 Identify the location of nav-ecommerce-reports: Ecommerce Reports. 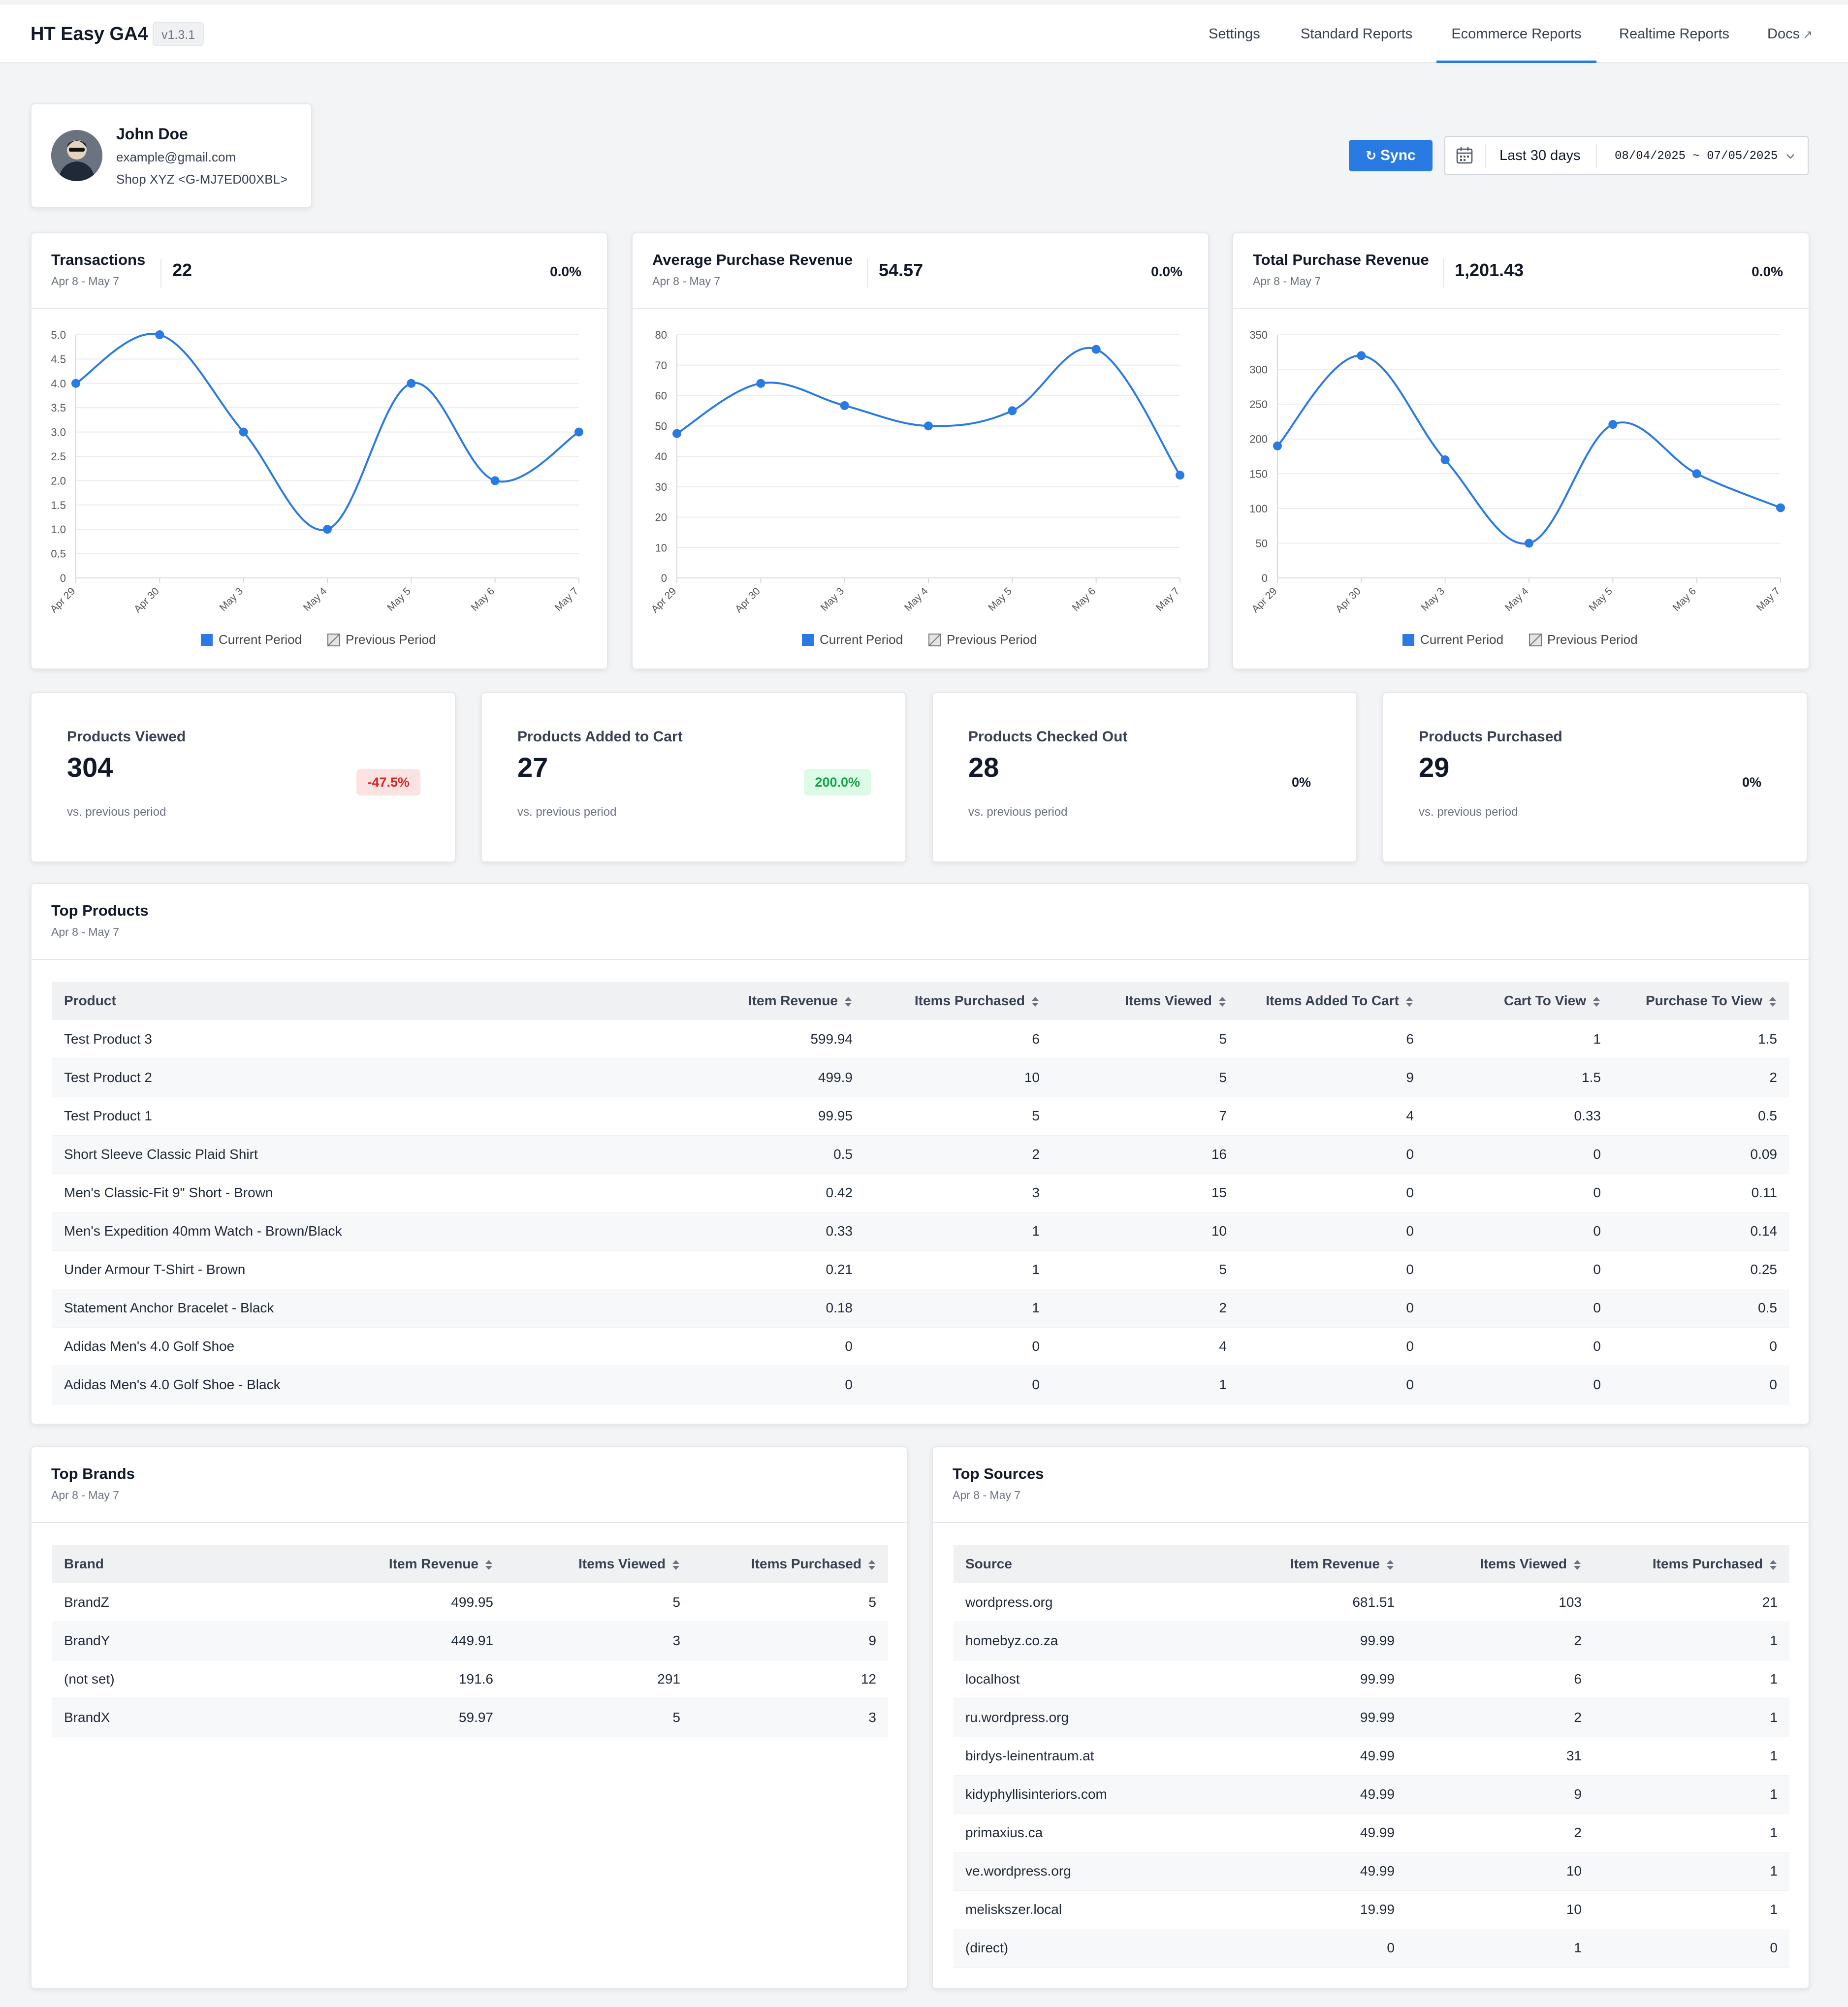
(1516, 34).